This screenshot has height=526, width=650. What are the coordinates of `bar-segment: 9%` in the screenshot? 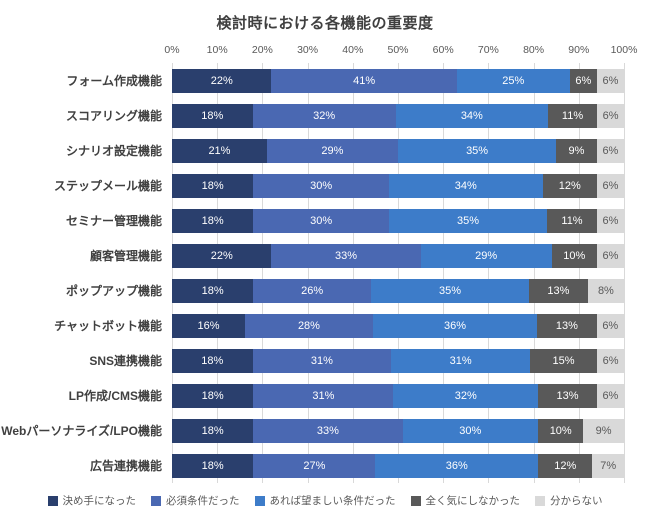 It's located at (603, 430).